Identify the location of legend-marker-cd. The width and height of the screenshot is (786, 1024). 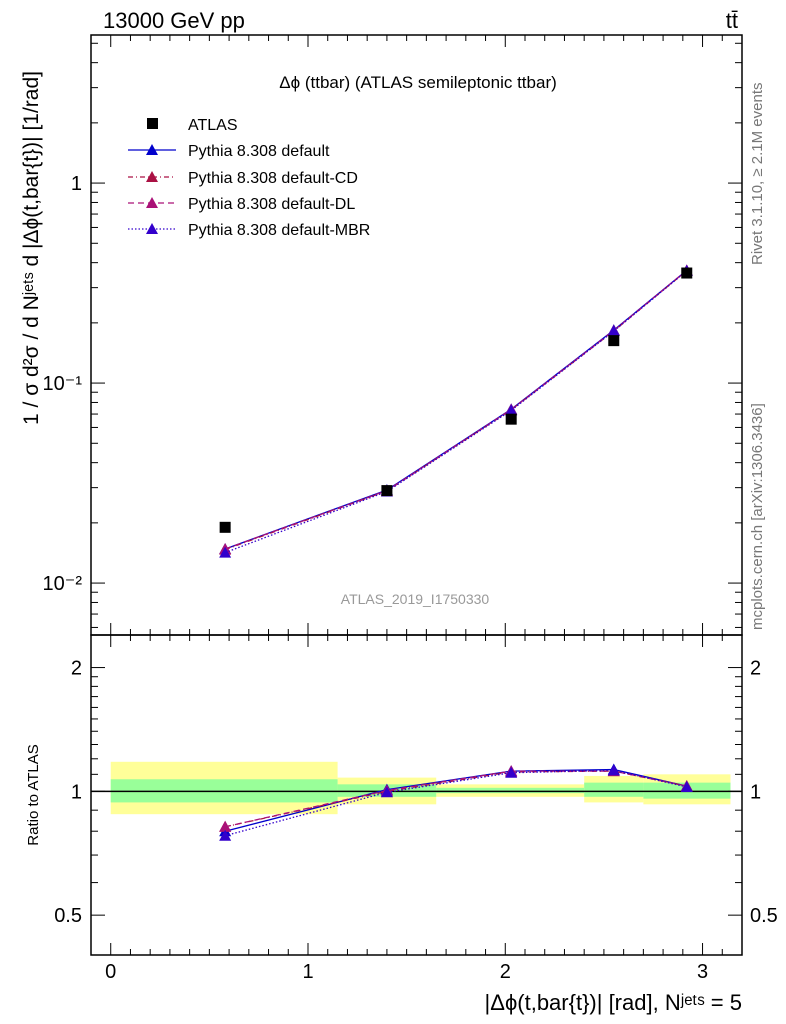
(152, 176).